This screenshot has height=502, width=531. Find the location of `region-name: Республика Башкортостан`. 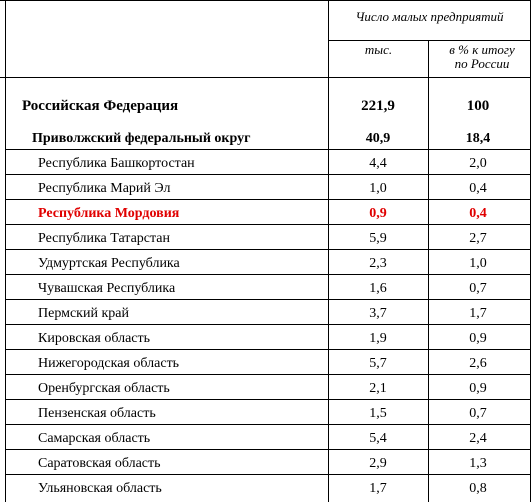

region-name: Республика Башкортостан is located at coordinates (116, 163).